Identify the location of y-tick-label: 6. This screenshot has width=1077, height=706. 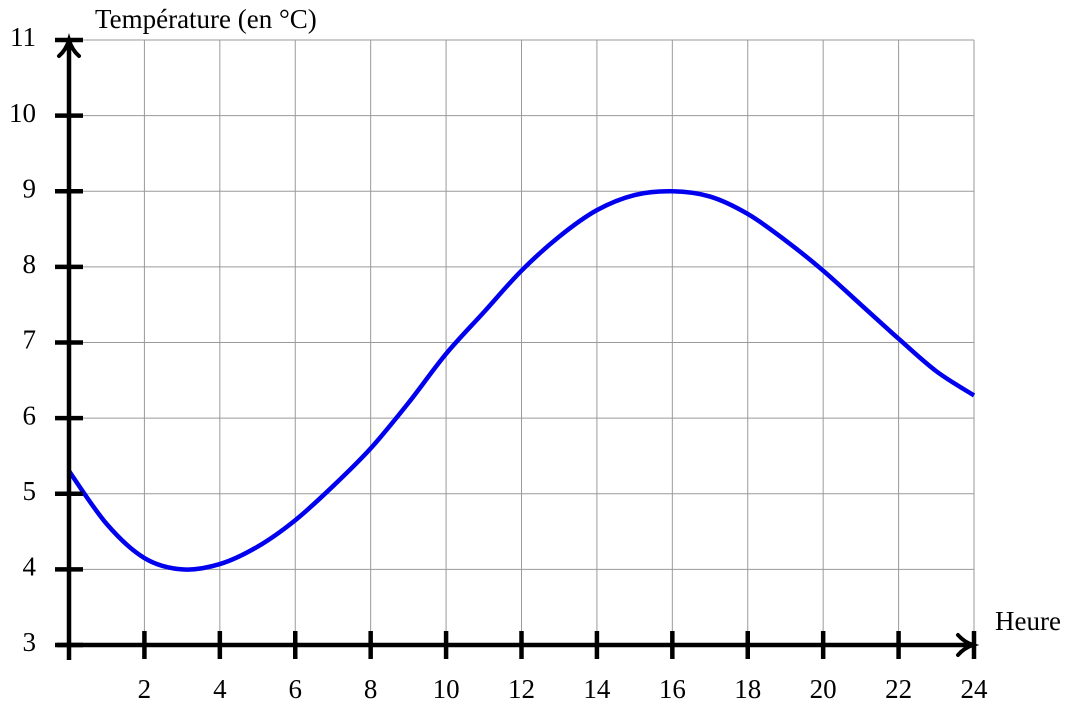
(30, 415).